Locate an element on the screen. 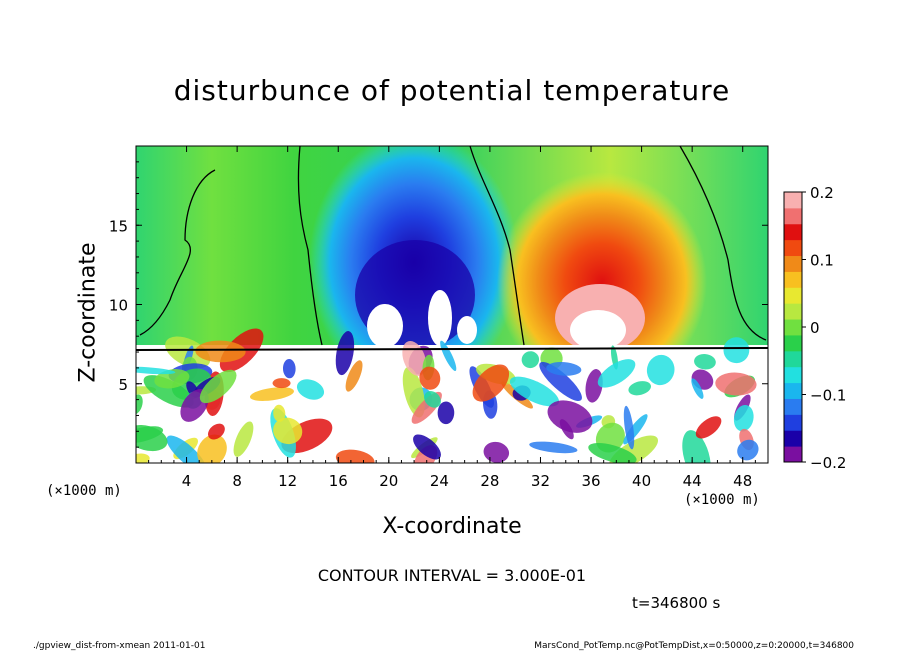 The image size is (904, 654). x-tick-label: 44 is located at coordinates (692, 481).